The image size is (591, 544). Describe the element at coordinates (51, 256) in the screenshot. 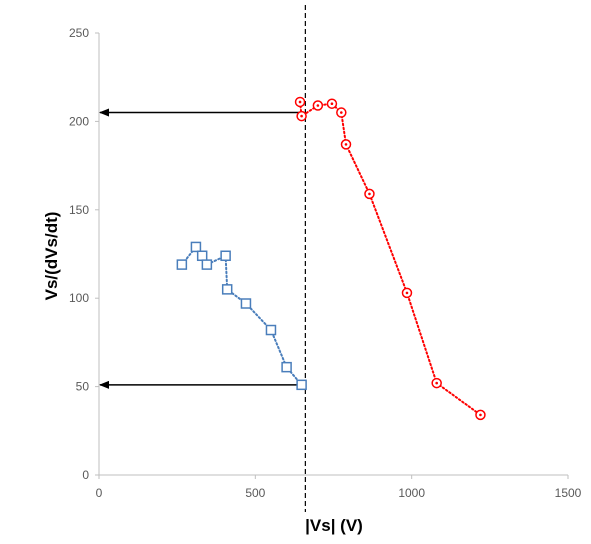

I see `y-axis-title: Vs/(dVs/dt)` at that location.